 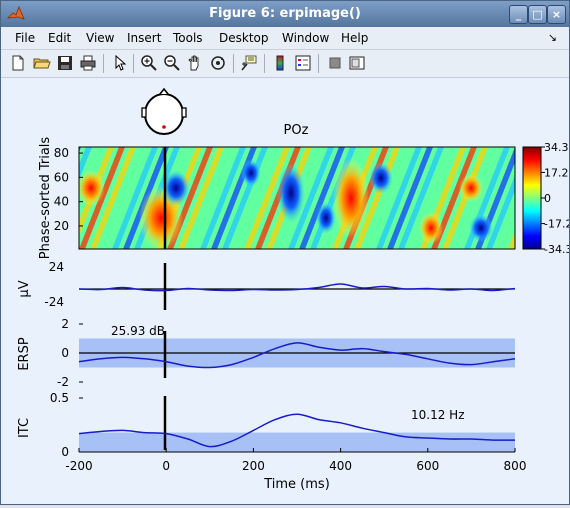 I want to click on ersp-ytick-tick-label: 0, so click(x=65, y=353).